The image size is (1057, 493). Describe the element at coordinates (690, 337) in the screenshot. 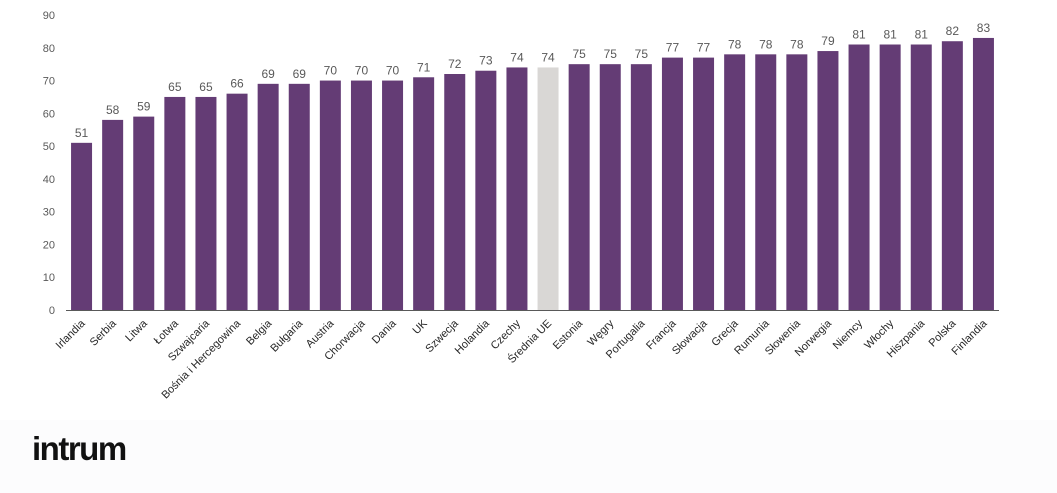

I see `x-tick-label: Słowacja` at that location.